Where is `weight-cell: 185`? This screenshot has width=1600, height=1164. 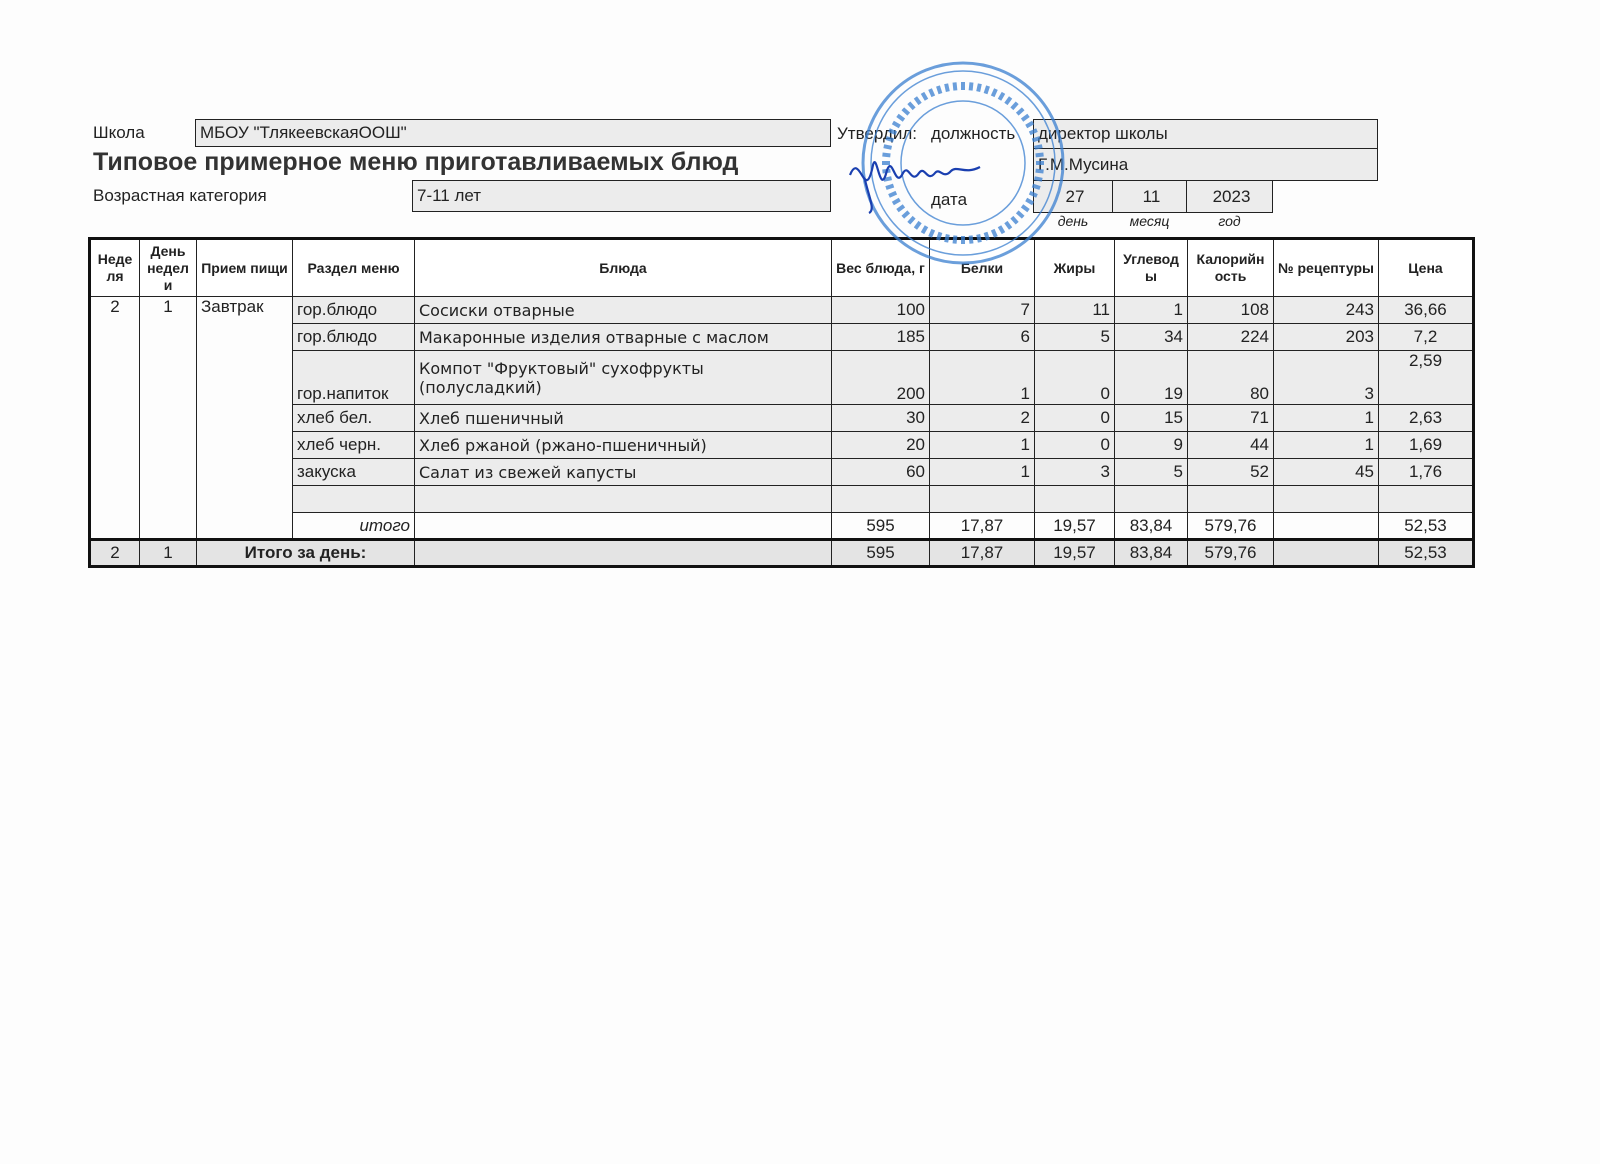
weight-cell: 185 is located at coordinates (880, 337).